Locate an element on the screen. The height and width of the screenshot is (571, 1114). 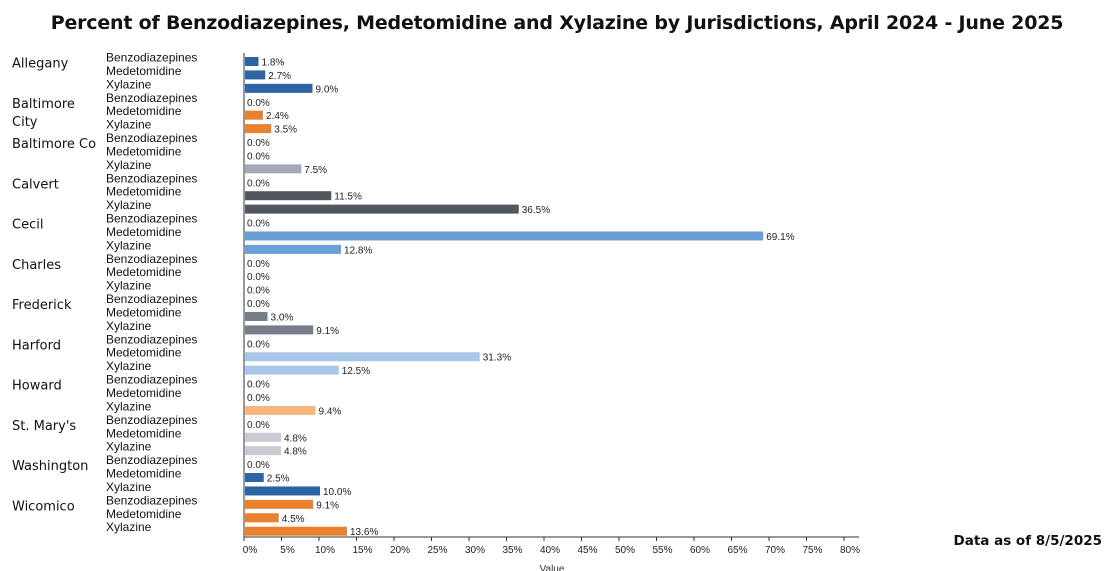
data-label: 3.5% is located at coordinates (285, 130).